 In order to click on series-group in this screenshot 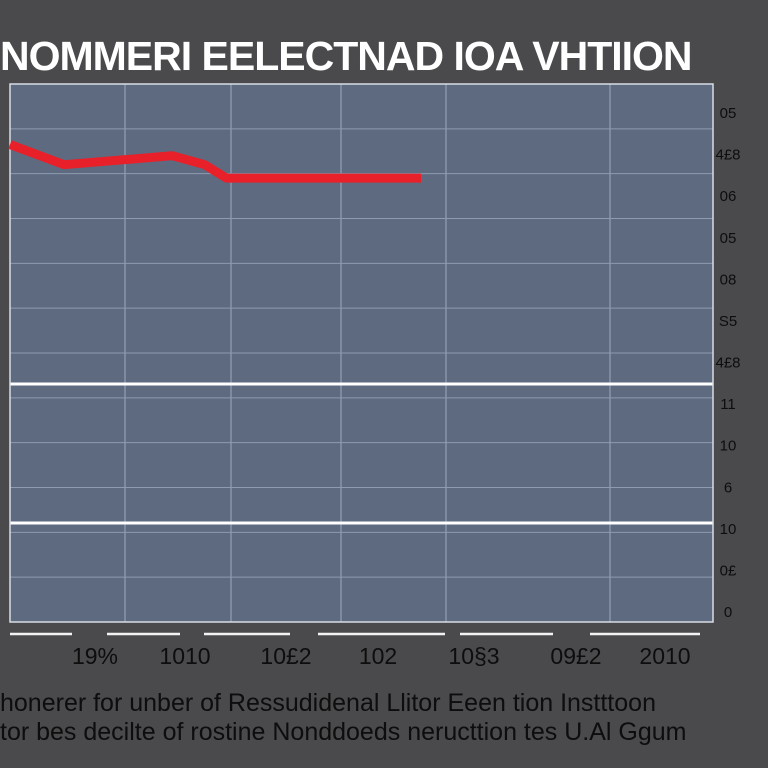, I will do `click(215, 161)`.